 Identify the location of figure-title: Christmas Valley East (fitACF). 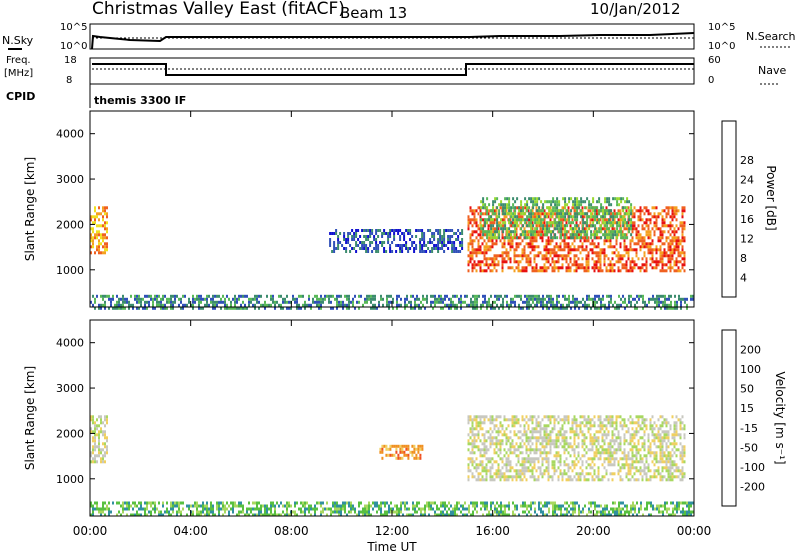
(218, 9).